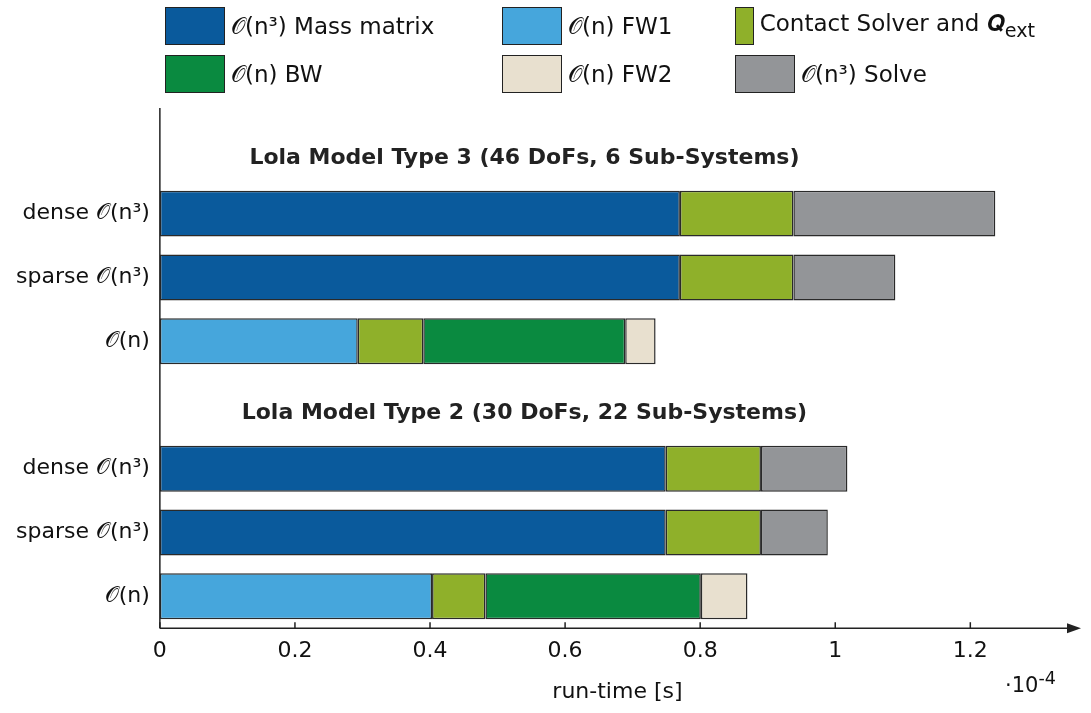  Describe the element at coordinates (333, 26) in the screenshot. I see `legend-label: 𝒪(n³) Mass matrix` at that location.